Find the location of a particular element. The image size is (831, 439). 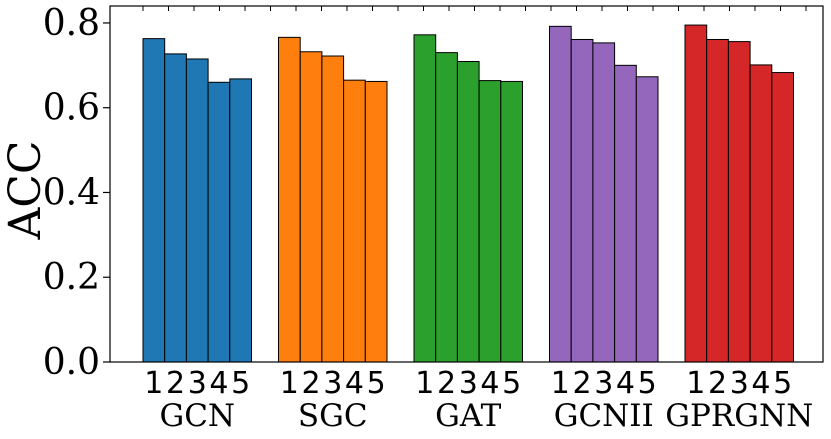

group-label: GCN is located at coordinates (197, 416).